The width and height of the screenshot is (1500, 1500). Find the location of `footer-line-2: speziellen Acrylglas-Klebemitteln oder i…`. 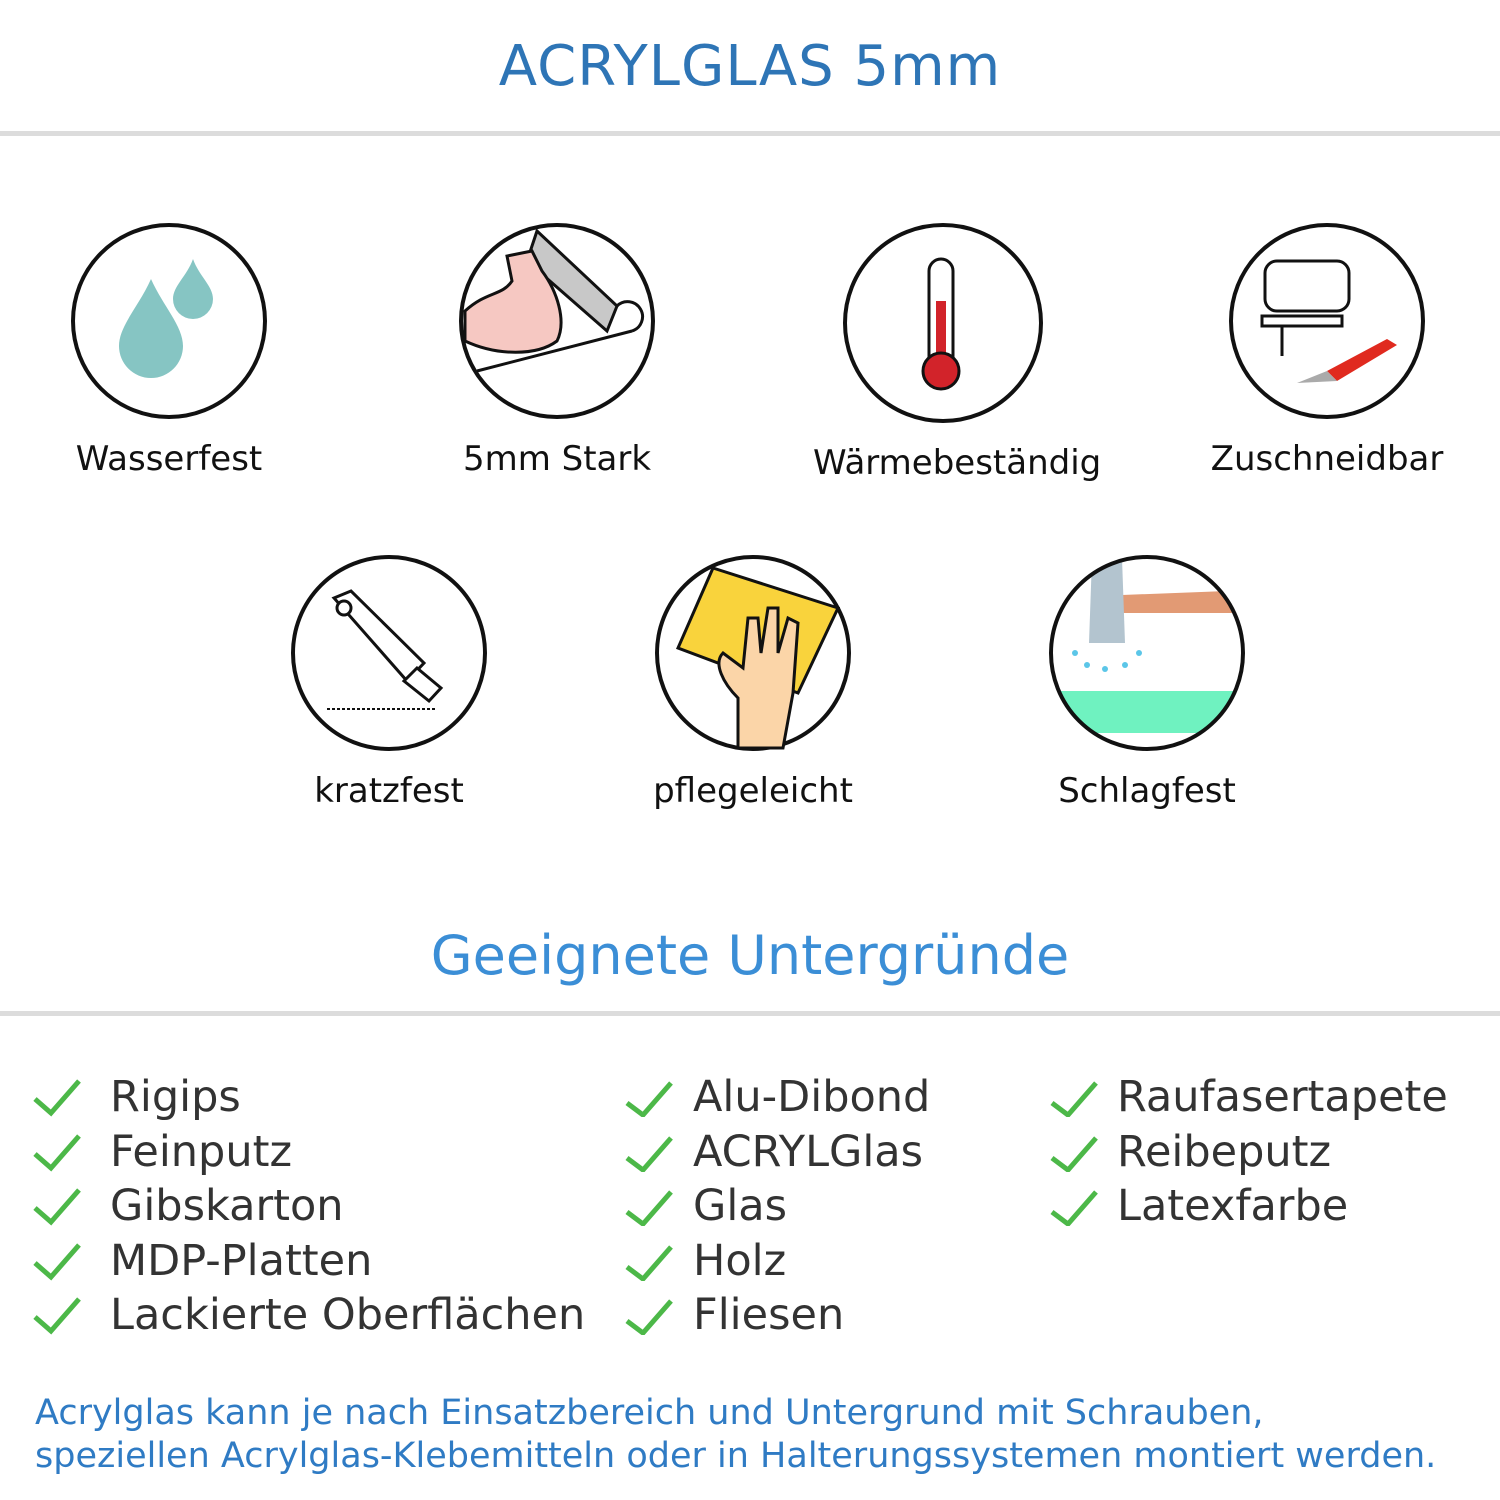

footer-line-2: speziellen Acrylglas-Klebemitteln oder i… is located at coordinates (736, 1456).